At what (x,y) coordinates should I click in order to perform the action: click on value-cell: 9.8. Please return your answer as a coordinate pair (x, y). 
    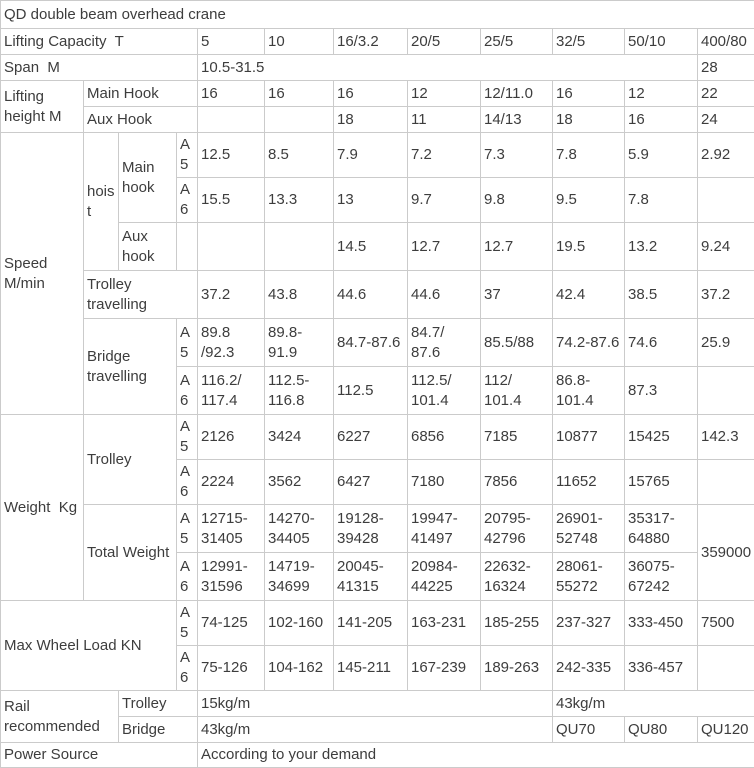
    Looking at the image, I should click on (517, 200).